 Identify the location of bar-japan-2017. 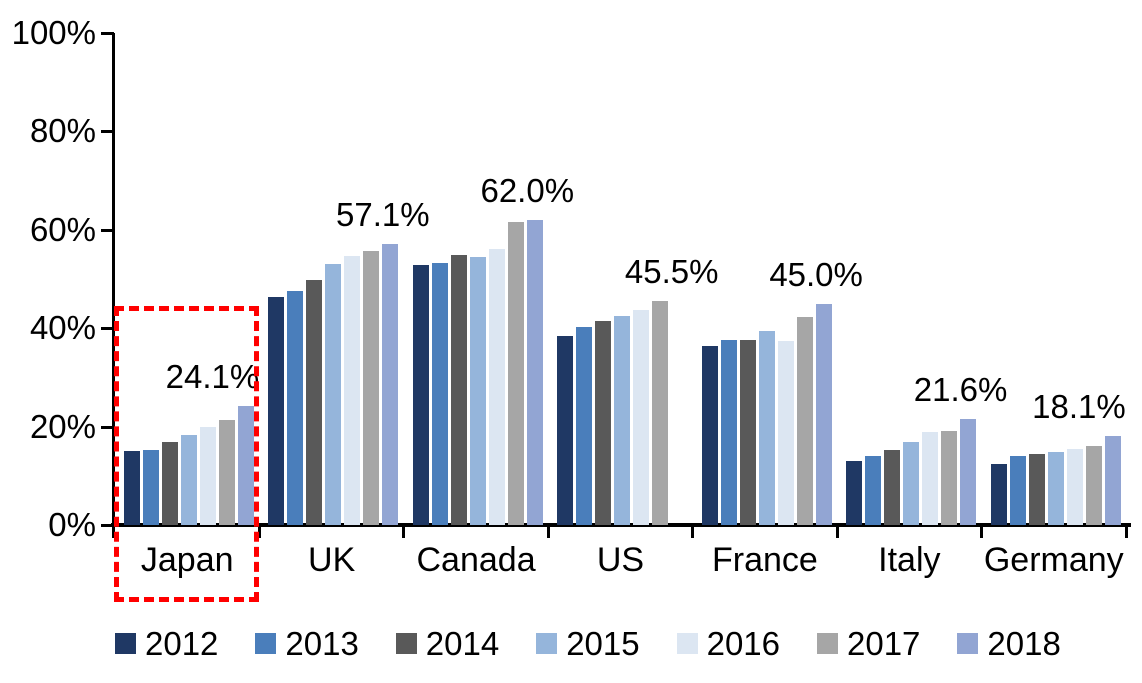
(227, 472).